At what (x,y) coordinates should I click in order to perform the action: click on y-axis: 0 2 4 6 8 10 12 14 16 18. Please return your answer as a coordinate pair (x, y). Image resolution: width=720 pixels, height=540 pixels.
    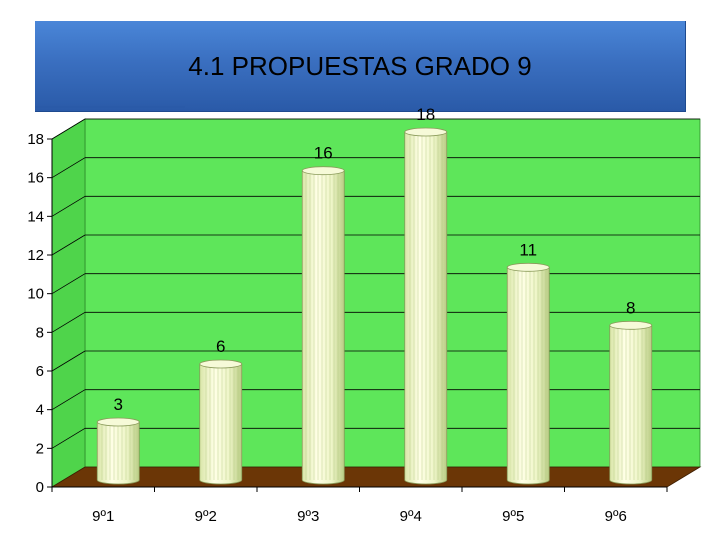
    Looking at the image, I should click on (40, 313).